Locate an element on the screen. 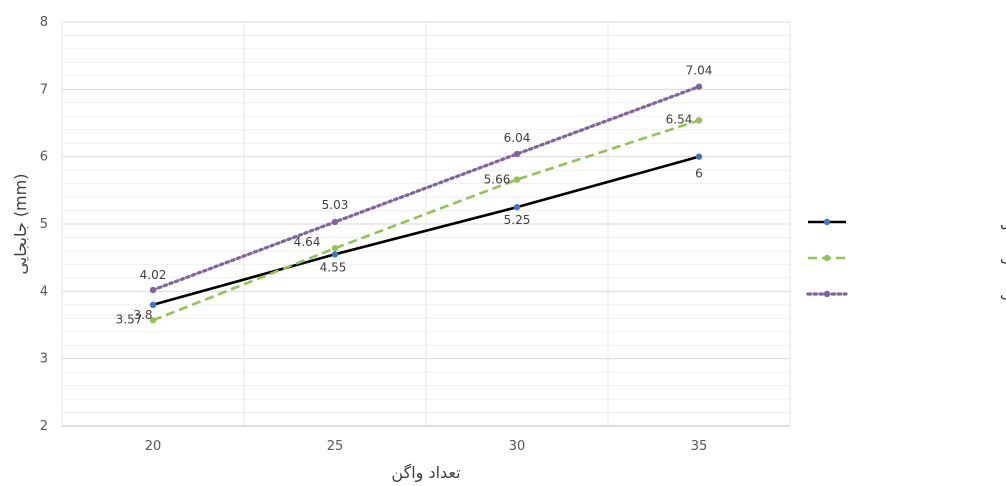 The height and width of the screenshot is (486, 1006). x-axis-title: تعداد واگن is located at coordinates (425, 473).